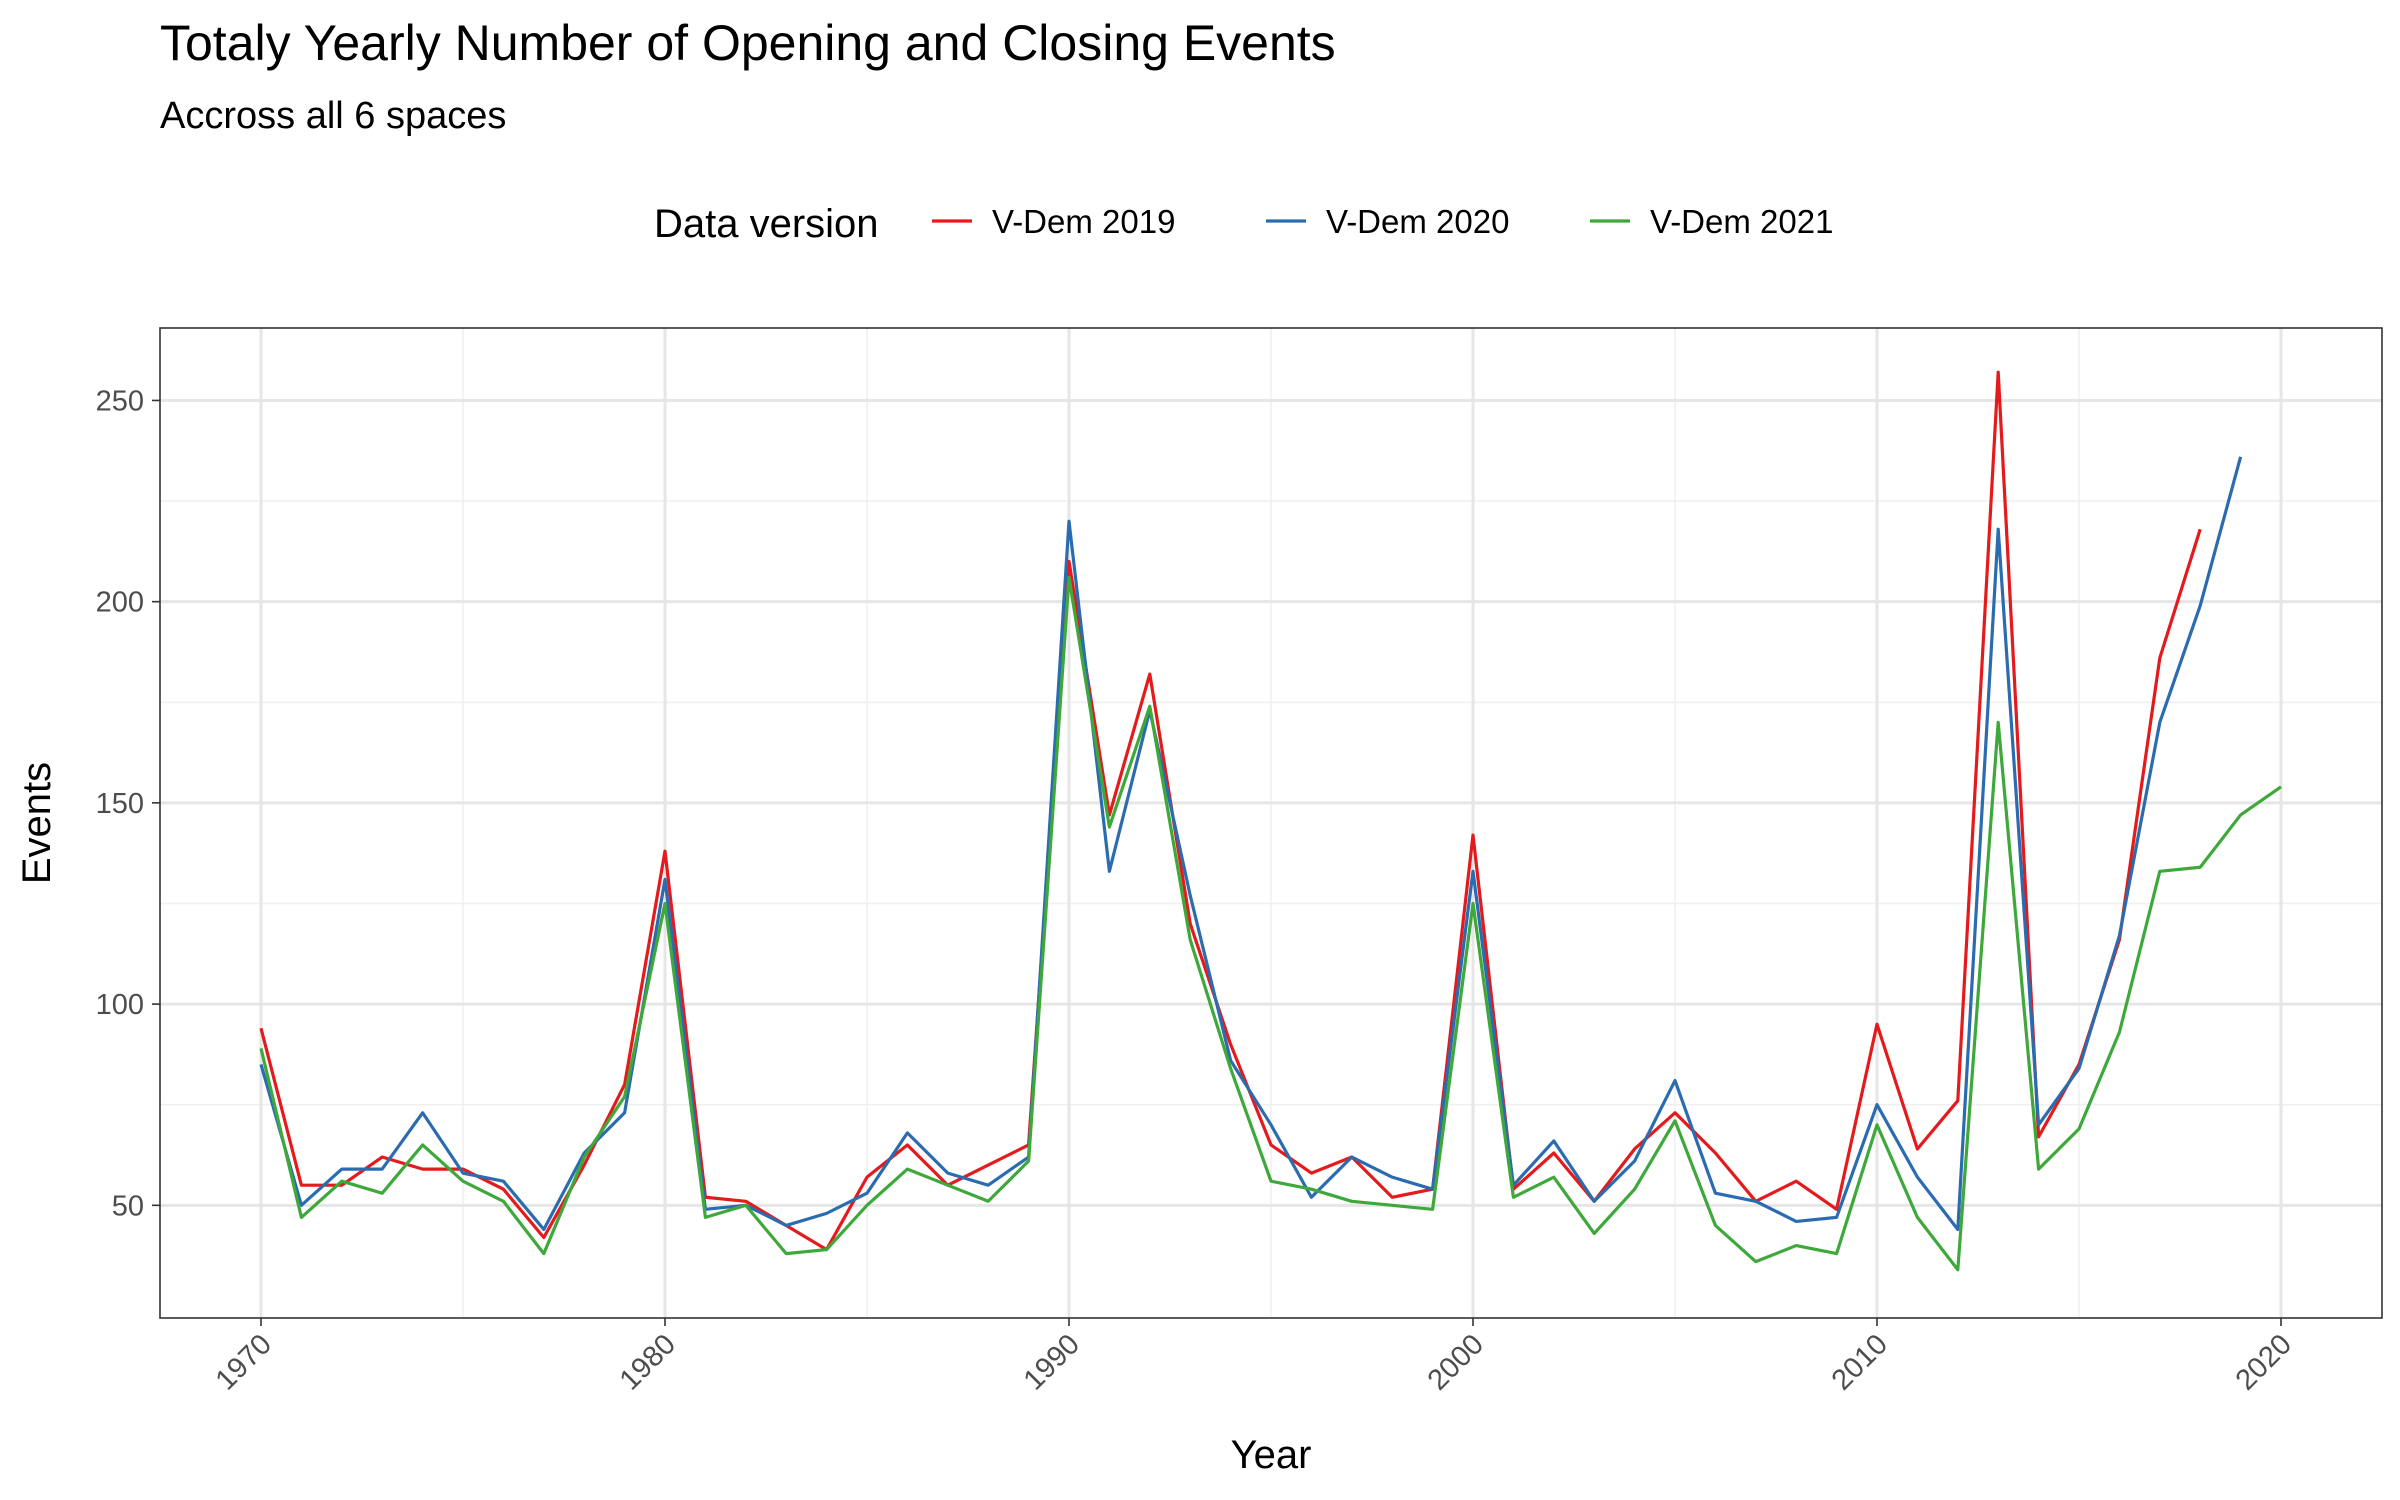  I want to click on y-tick-label: 50, so click(128, 1206).